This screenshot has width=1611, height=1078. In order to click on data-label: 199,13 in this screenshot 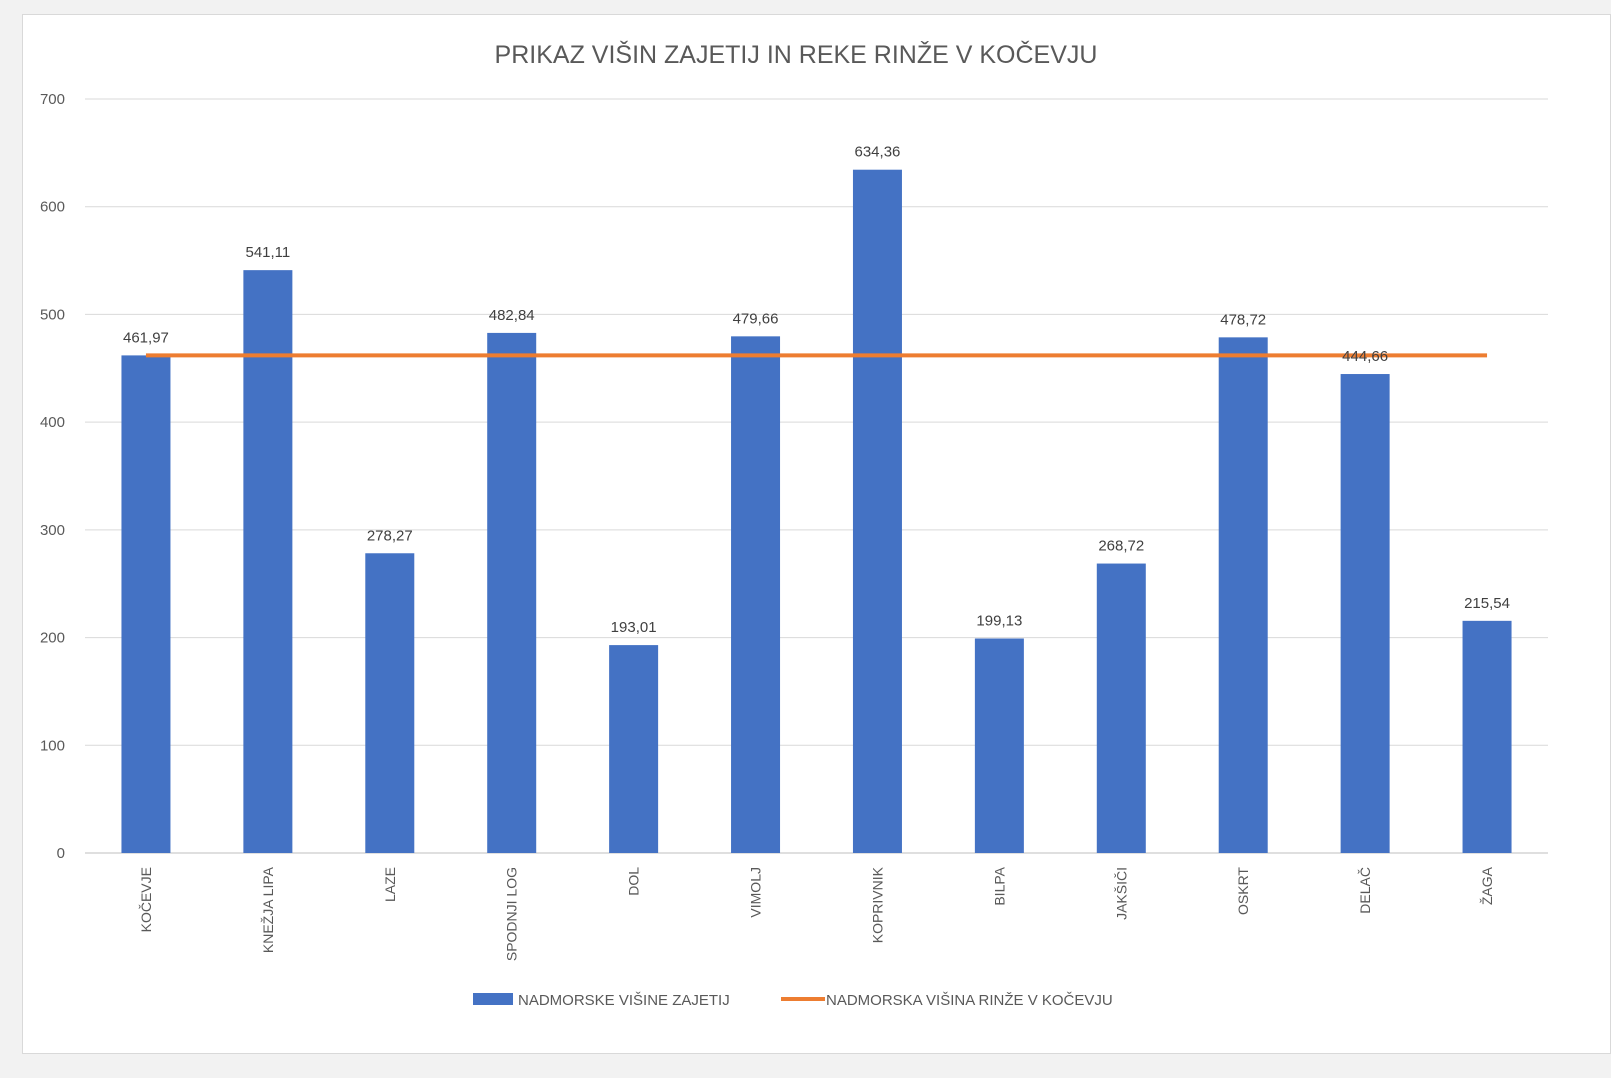, I will do `click(999, 621)`.